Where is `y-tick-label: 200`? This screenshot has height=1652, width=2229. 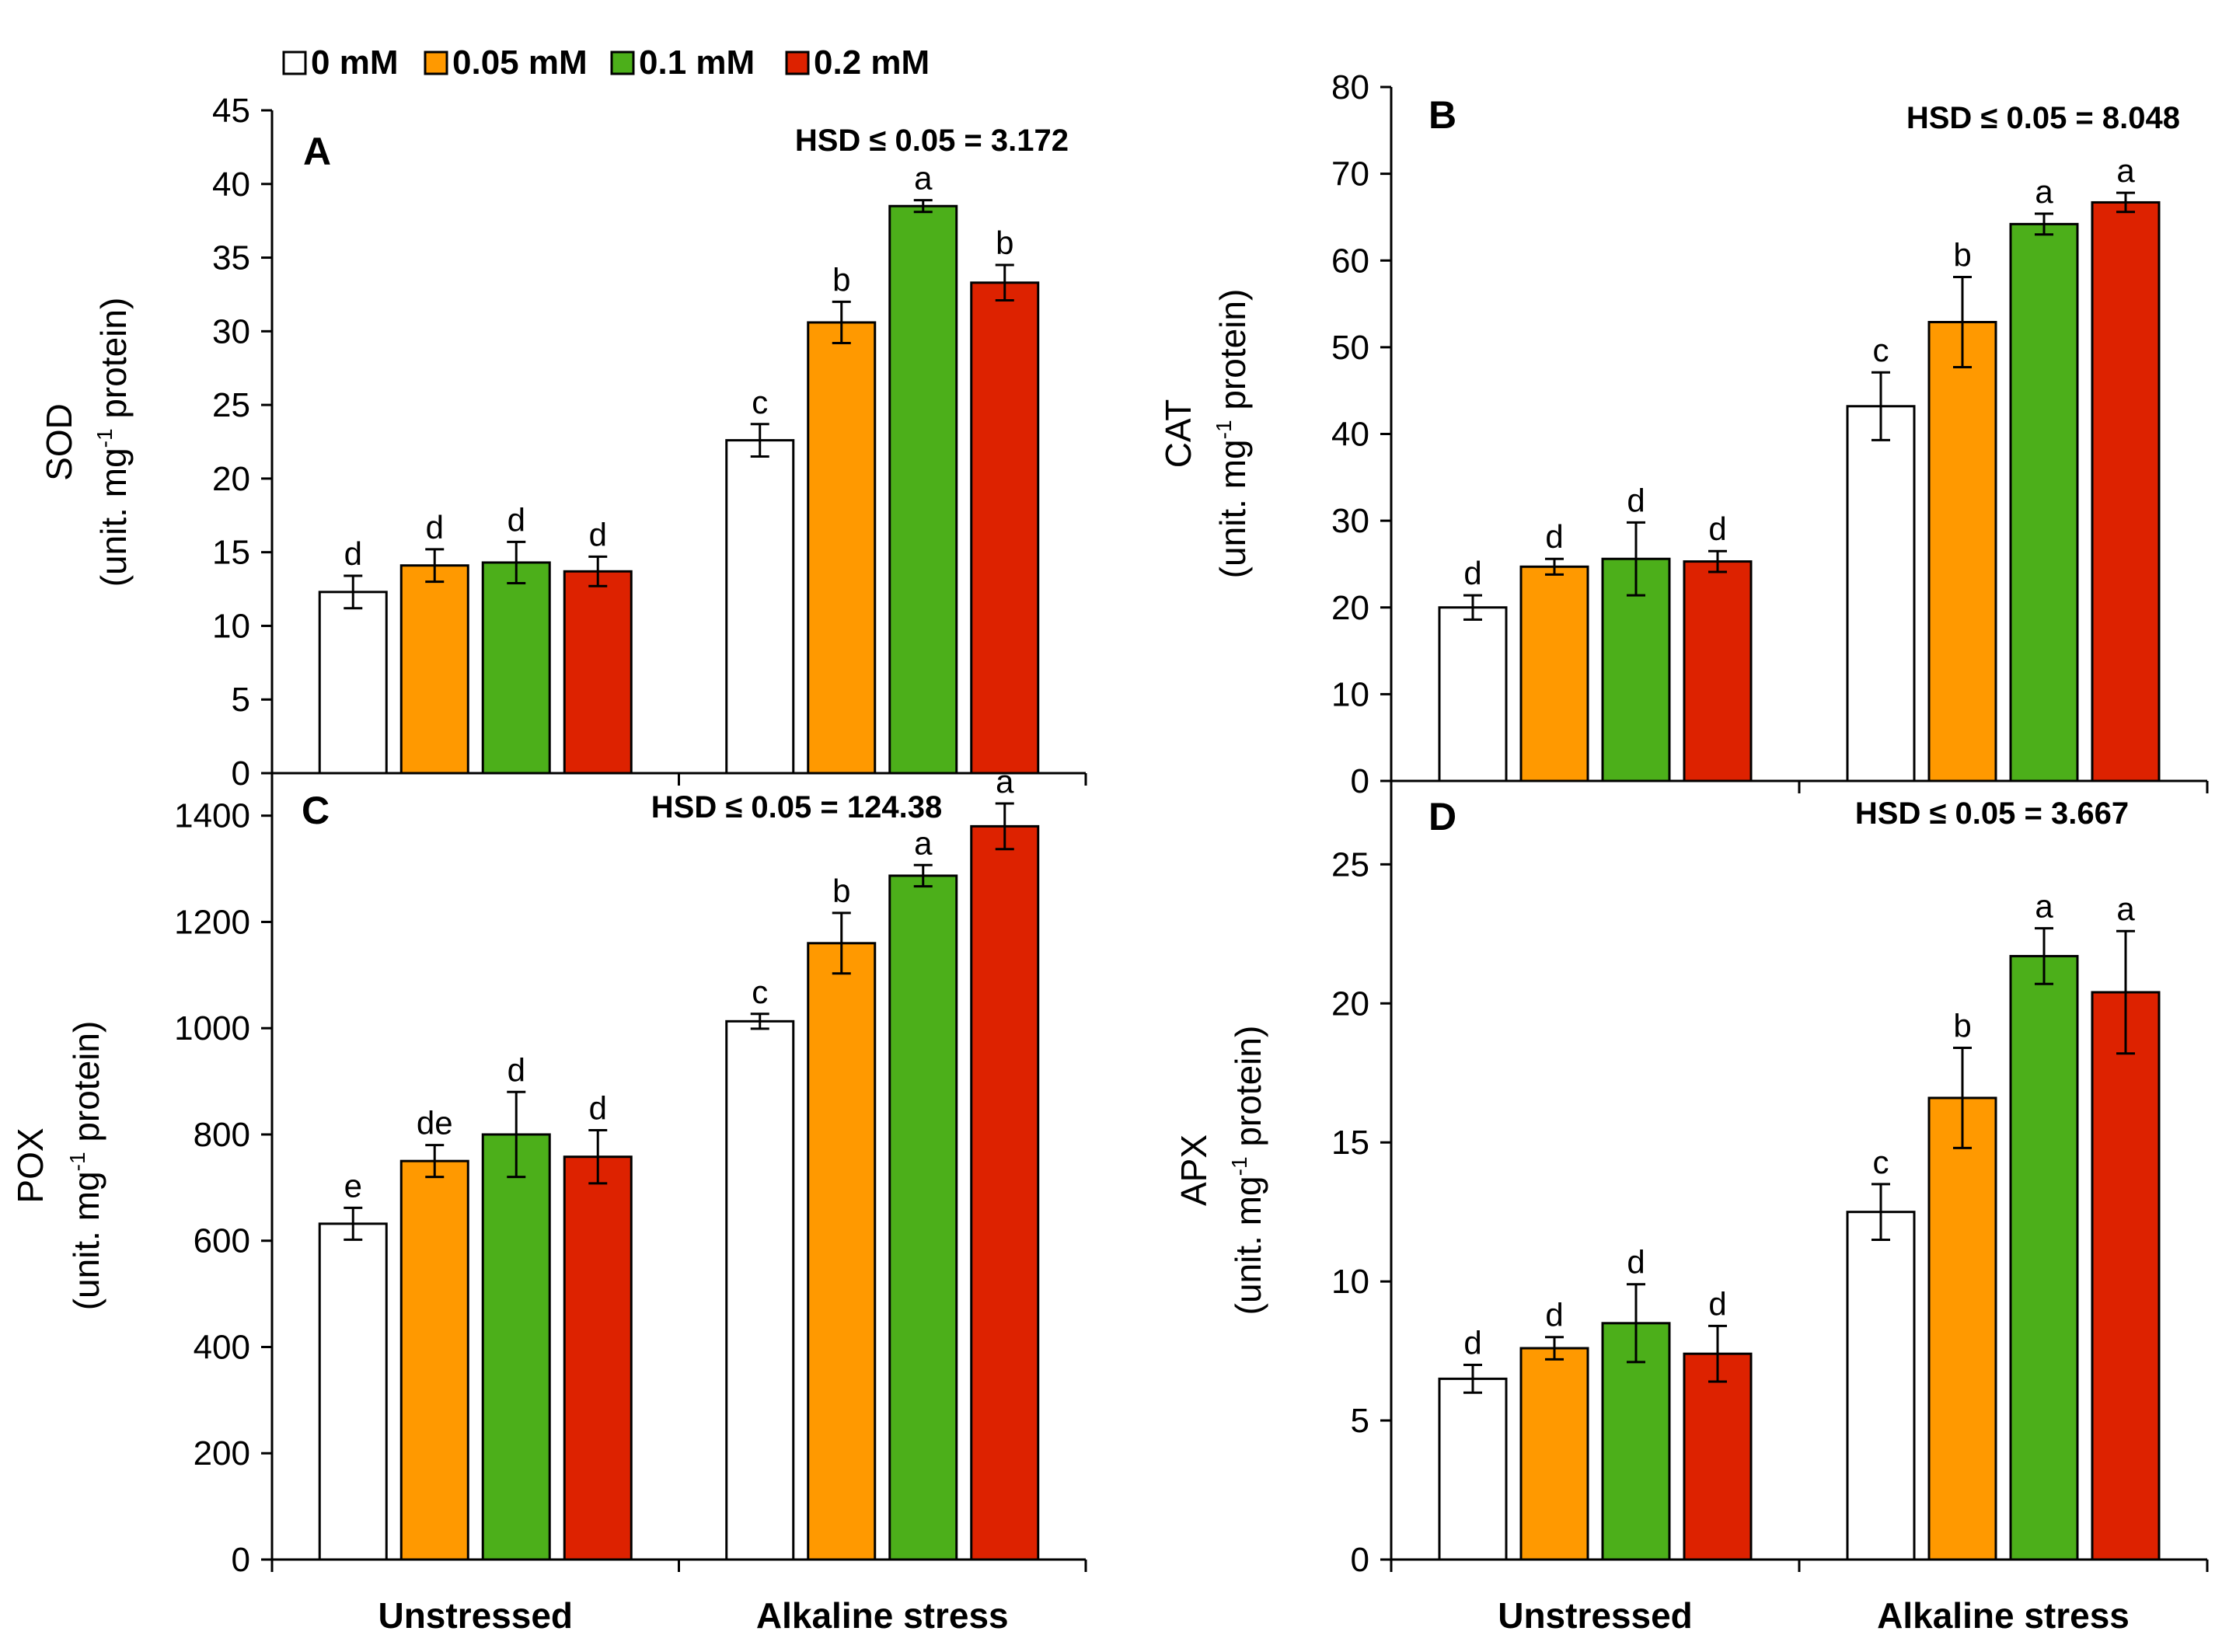 y-tick-label: 200 is located at coordinates (222, 1453).